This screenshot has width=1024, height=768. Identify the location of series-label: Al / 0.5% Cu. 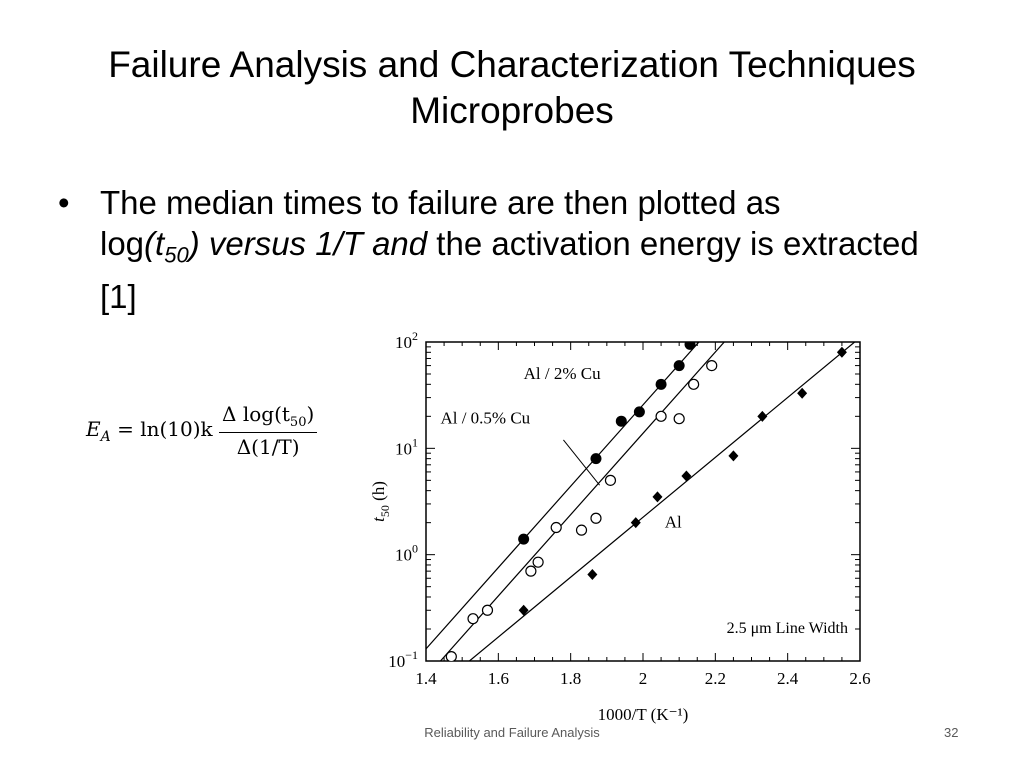
(485, 417).